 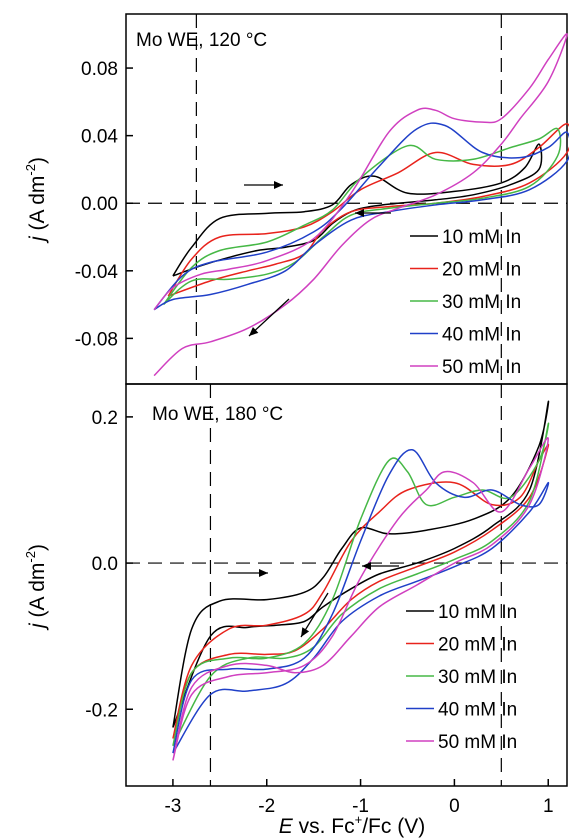 What do you see at coordinates (454, 806) in the screenshot?
I see `x-tick-label: 0` at bounding box center [454, 806].